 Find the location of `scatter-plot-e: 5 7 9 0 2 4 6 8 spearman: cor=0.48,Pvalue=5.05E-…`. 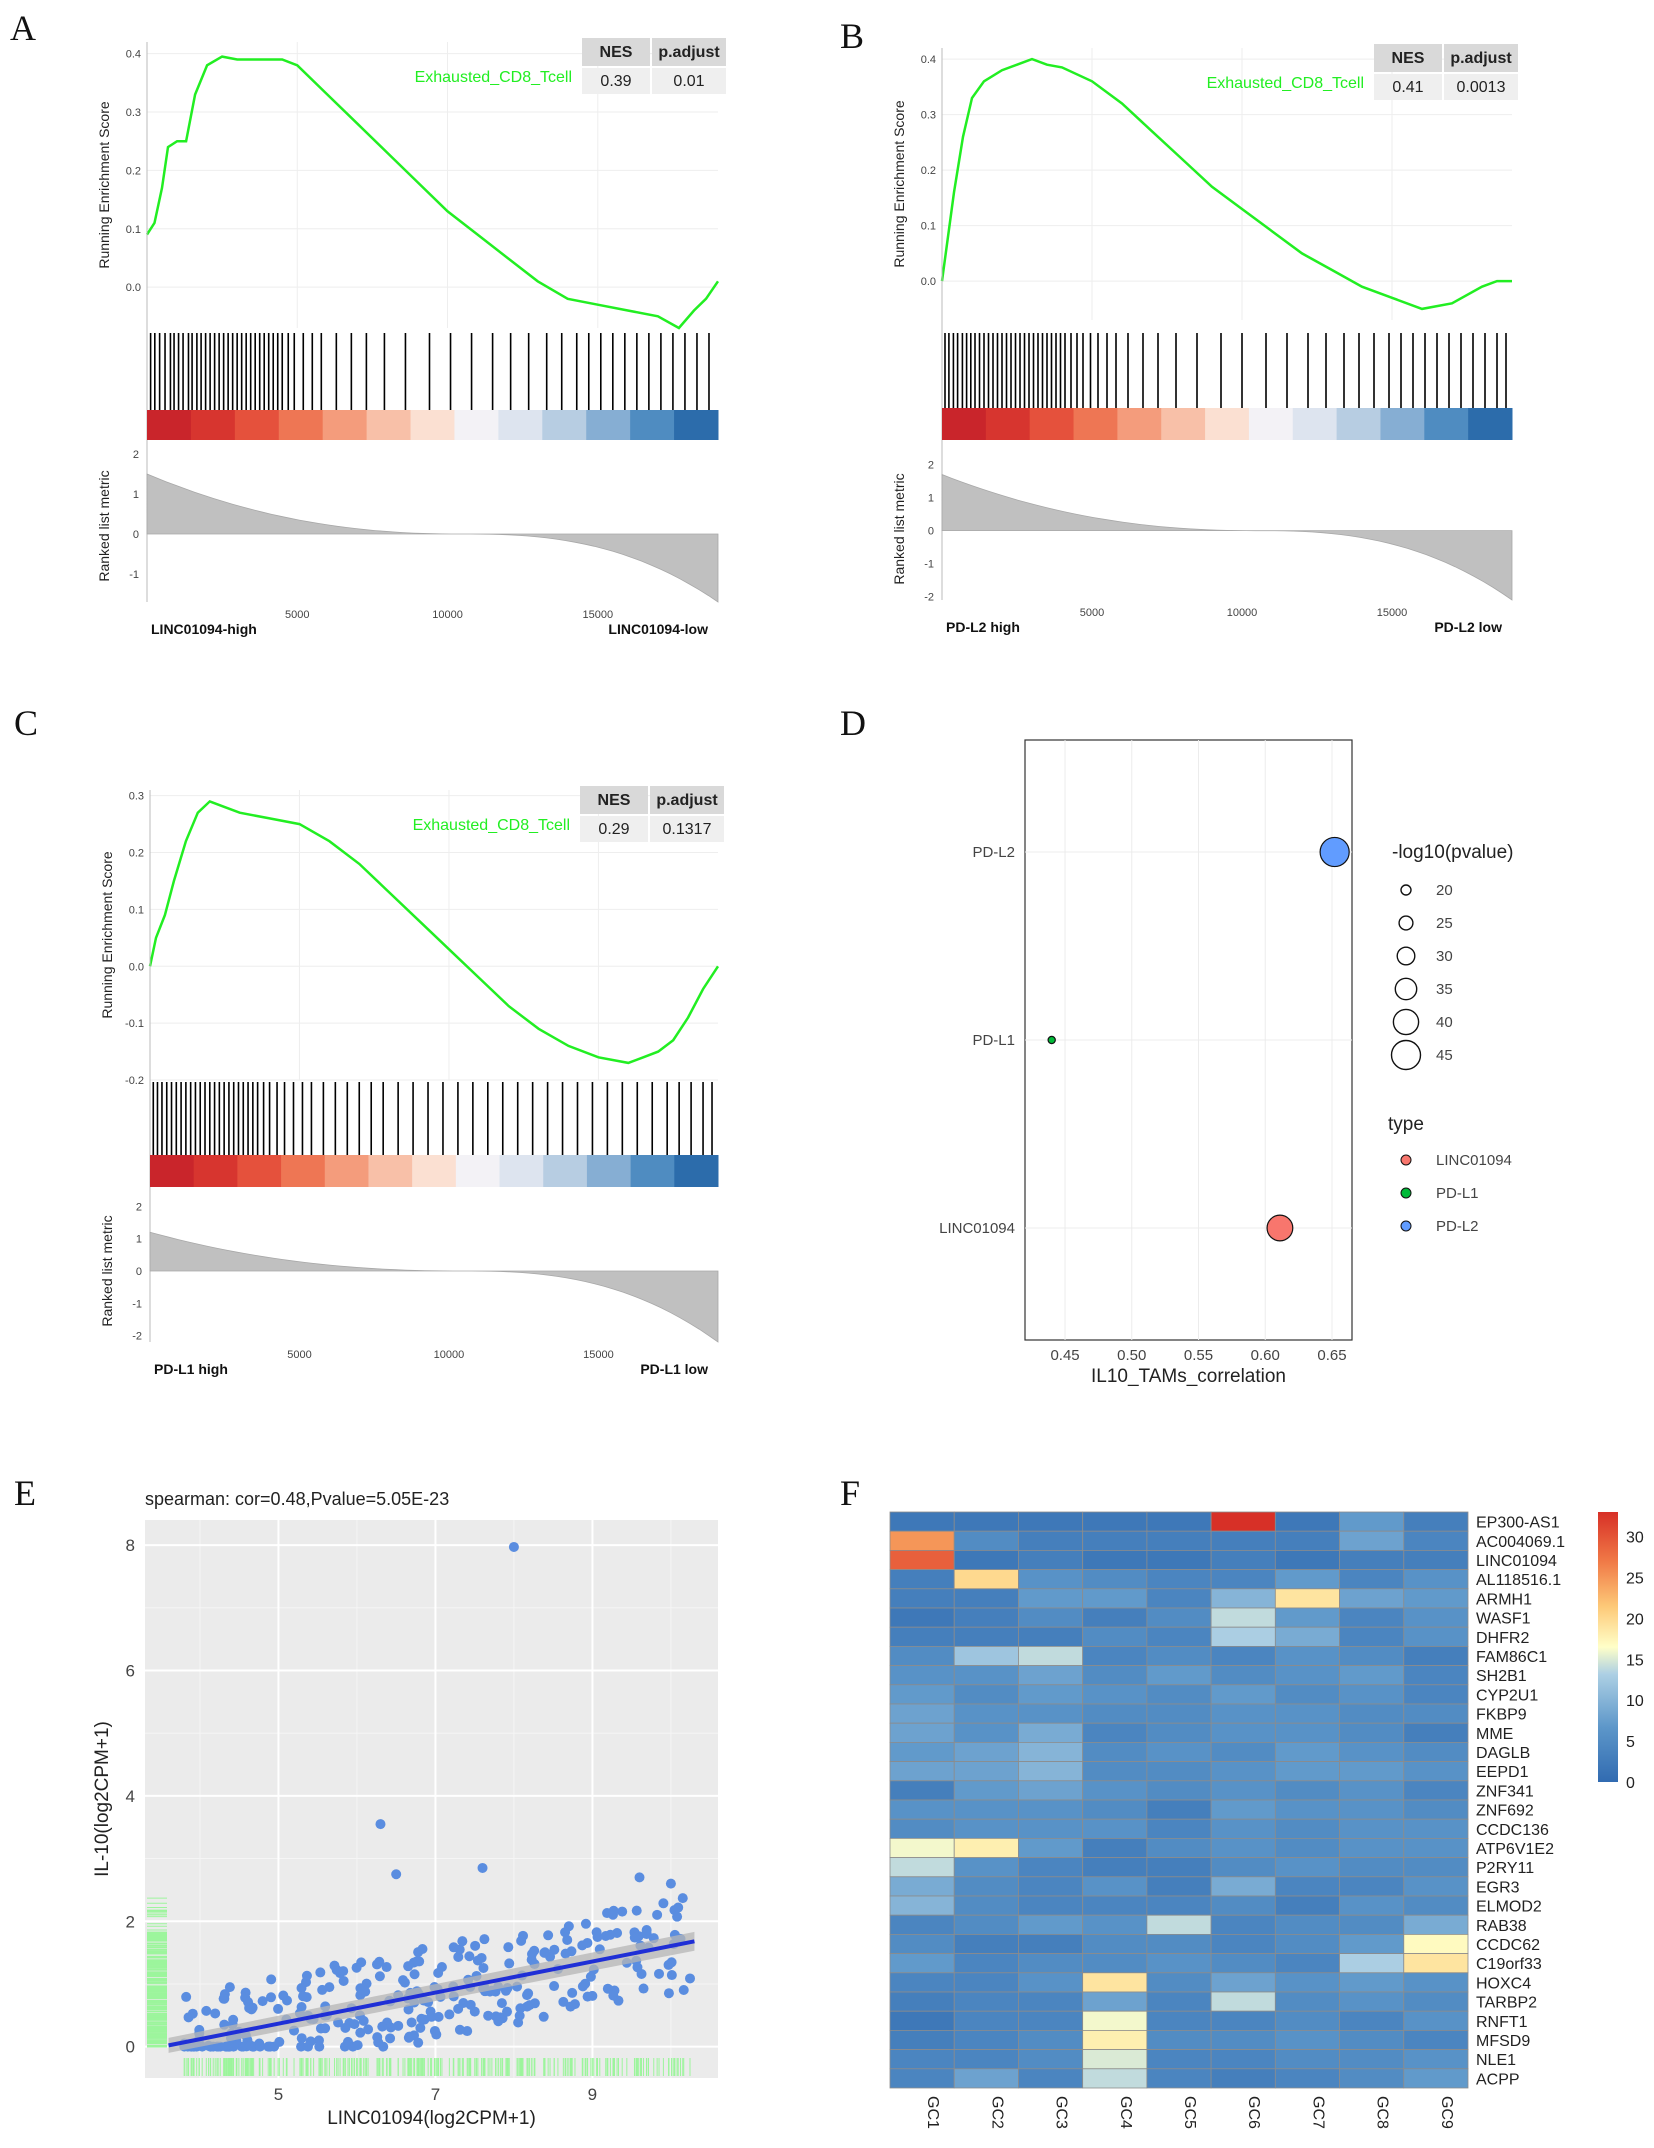

scatter-plot-e: 5 7 9 0 2 4 6 8 spearman: cor=0.48,Pvalue=5.05E-… is located at coordinates (405, 1809).